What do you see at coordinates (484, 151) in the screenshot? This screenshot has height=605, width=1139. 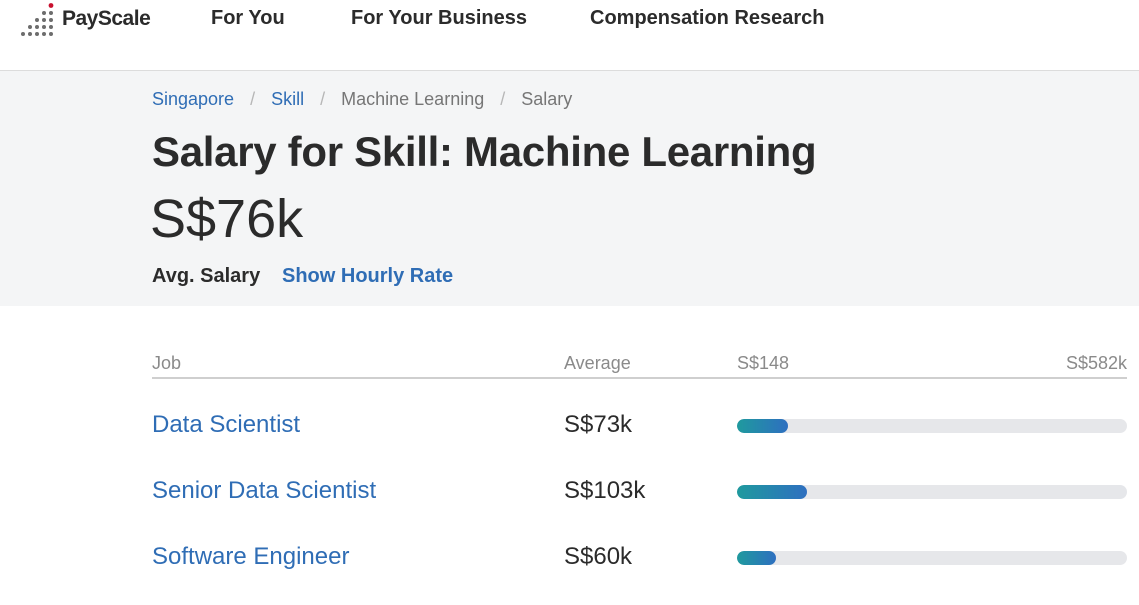 I see `page-title: Salary for Skill: Machine Learning` at bounding box center [484, 151].